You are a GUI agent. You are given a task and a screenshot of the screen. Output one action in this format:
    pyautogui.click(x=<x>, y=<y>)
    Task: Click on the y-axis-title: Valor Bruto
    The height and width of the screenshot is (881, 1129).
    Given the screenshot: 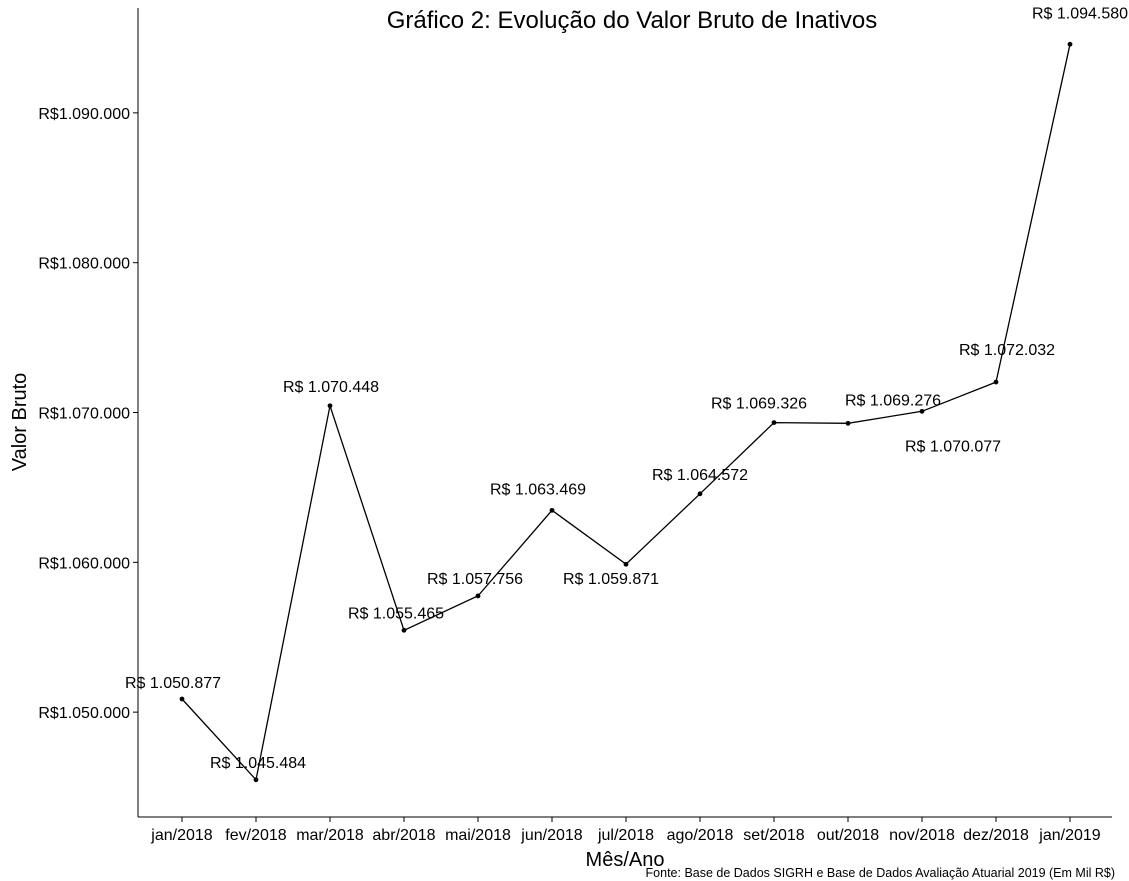 What is the action you would take?
    pyautogui.click(x=20, y=422)
    